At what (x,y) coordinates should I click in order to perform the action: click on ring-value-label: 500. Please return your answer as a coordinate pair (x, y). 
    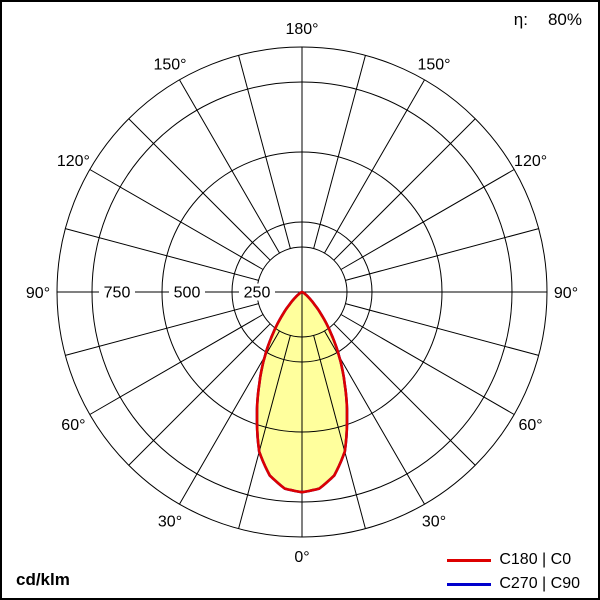
    Looking at the image, I should click on (187, 293).